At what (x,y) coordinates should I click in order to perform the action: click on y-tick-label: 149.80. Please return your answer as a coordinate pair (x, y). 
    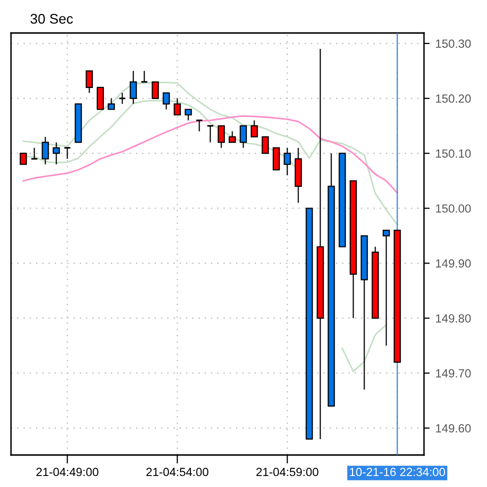
    Looking at the image, I should click on (453, 318).